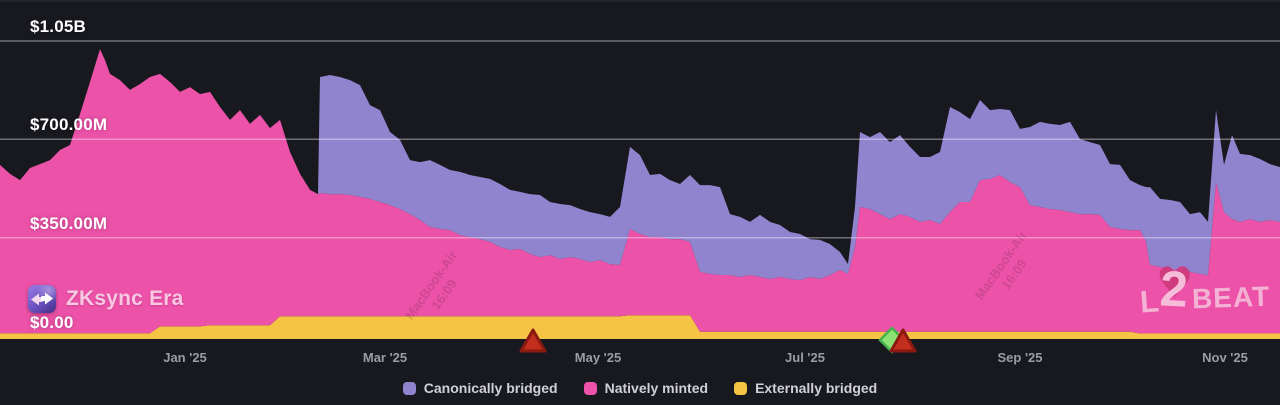  I want to click on heart-icon: ♥, so click(1175, 282).